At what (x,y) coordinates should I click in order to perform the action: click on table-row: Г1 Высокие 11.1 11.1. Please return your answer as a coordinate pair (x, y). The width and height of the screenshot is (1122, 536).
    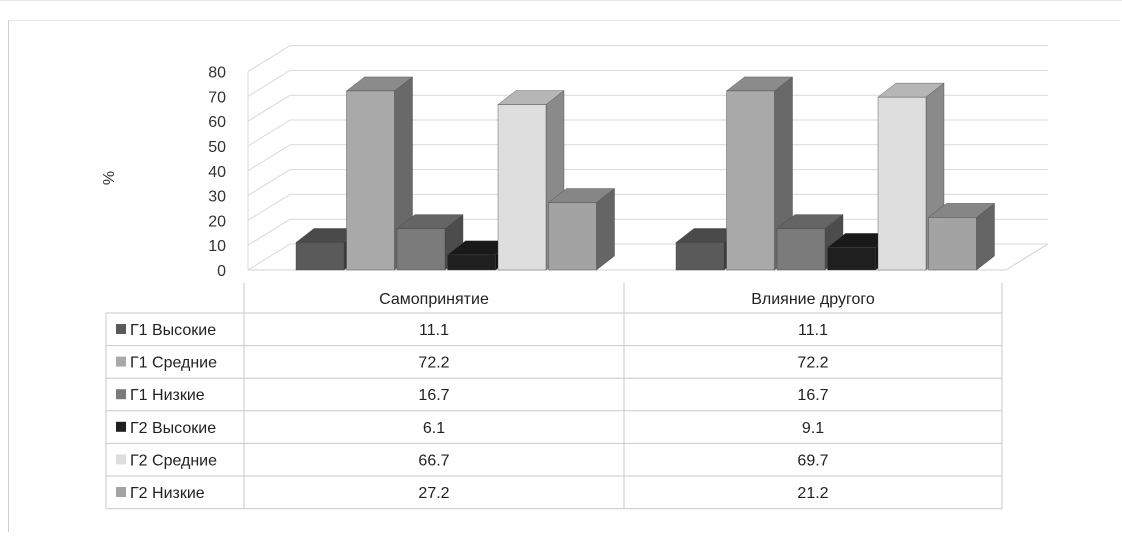
    Looking at the image, I should click on (472, 330).